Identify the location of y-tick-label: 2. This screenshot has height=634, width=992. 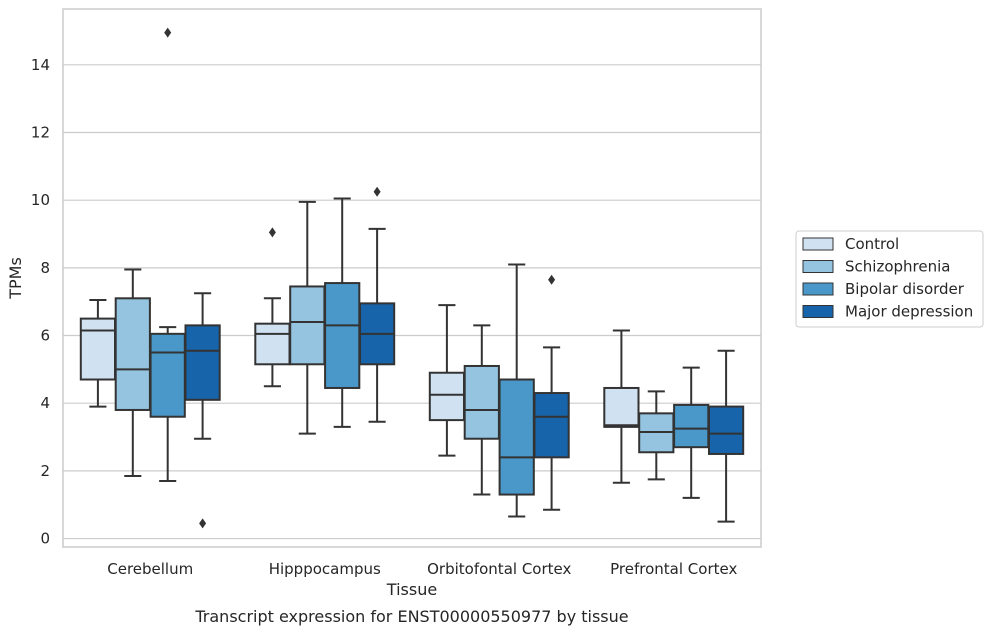
(45, 471).